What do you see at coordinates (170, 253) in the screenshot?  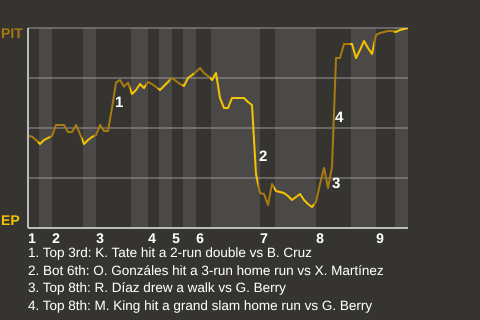 I see `text: 1. Top 3rd: K. Tate hit a 2-run double vs B. Cruz` at bounding box center [170, 253].